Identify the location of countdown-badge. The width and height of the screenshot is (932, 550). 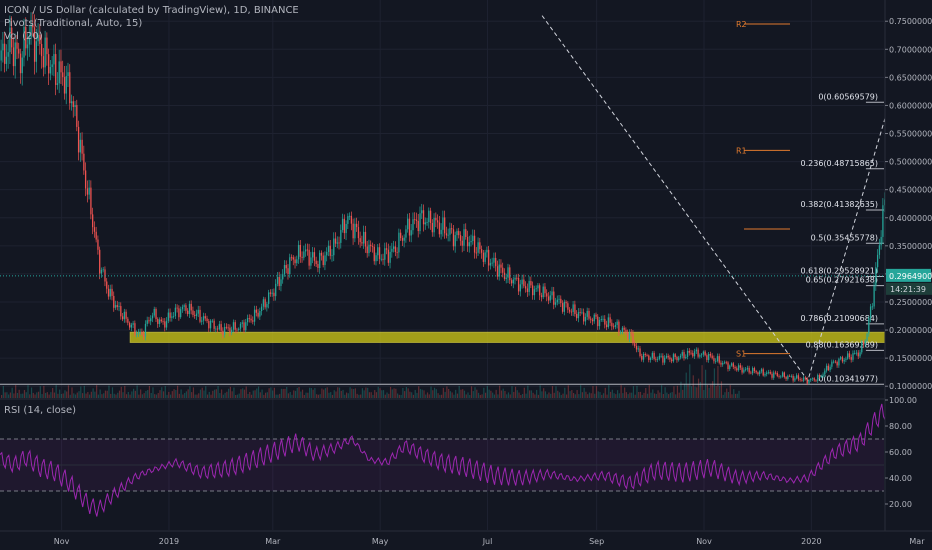
(909, 288).